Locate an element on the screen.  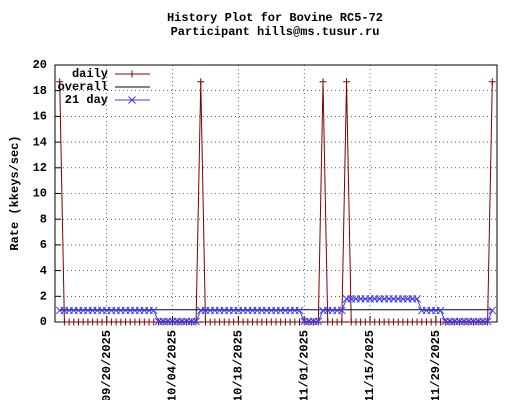
y-tick-label: 2 is located at coordinates (43, 296).